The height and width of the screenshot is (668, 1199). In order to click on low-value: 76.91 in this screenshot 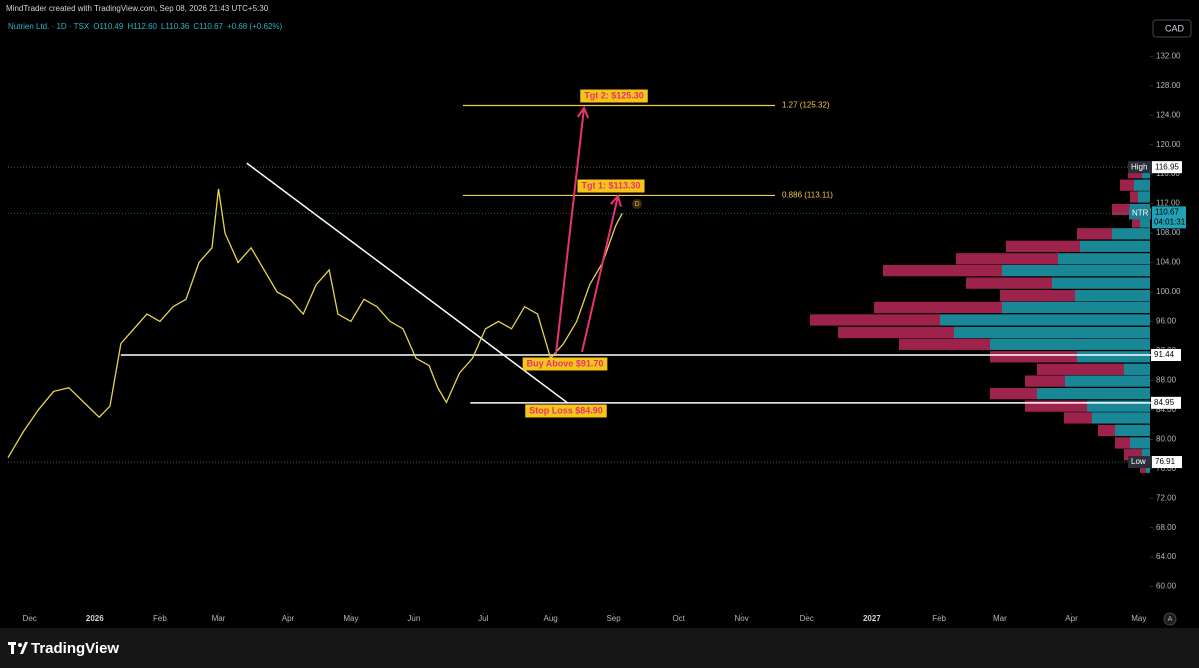, I will do `click(1165, 461)`.